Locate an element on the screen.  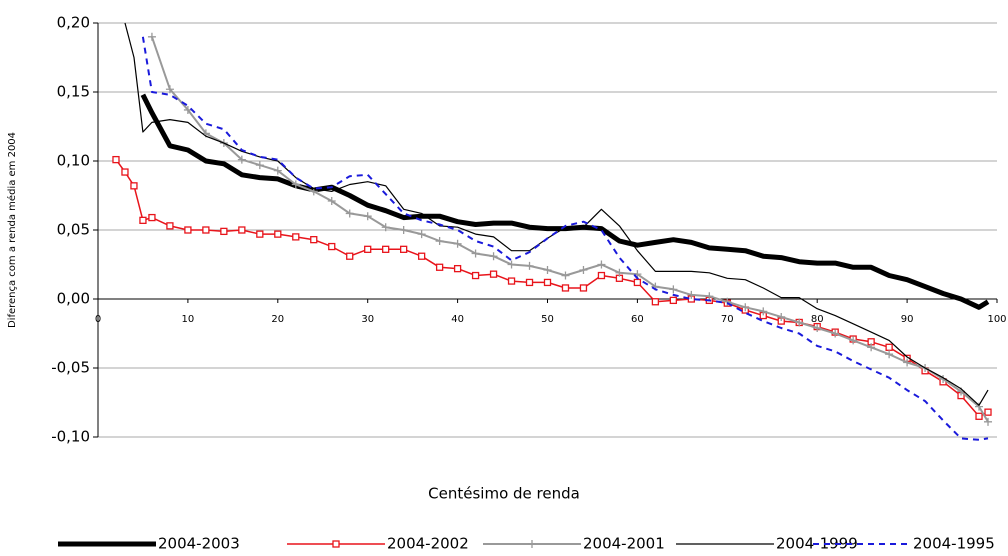
x-tick-label: 70 is located at coordinates (727, 319).